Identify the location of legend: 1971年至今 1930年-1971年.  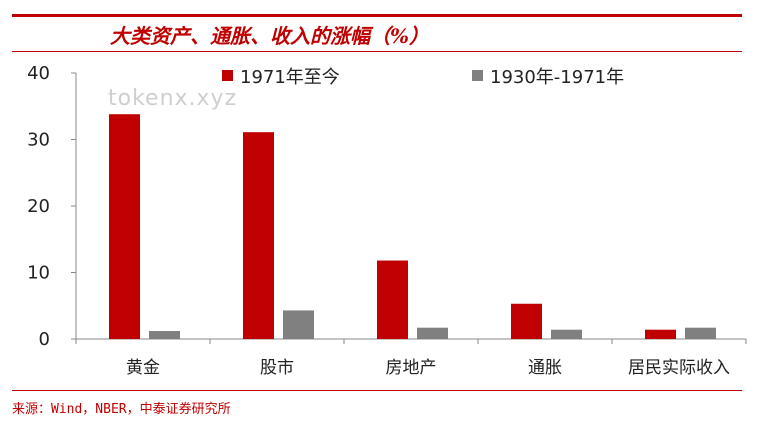
(423, 77).